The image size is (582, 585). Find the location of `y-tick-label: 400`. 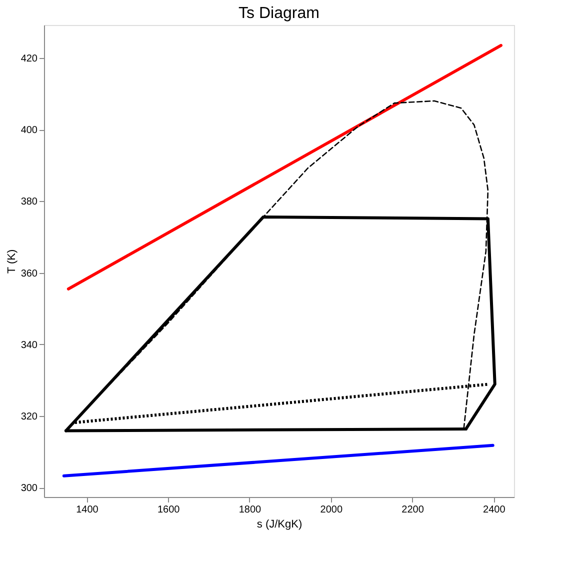

y-tick-label: 400 is located at coordinates (29, 130).